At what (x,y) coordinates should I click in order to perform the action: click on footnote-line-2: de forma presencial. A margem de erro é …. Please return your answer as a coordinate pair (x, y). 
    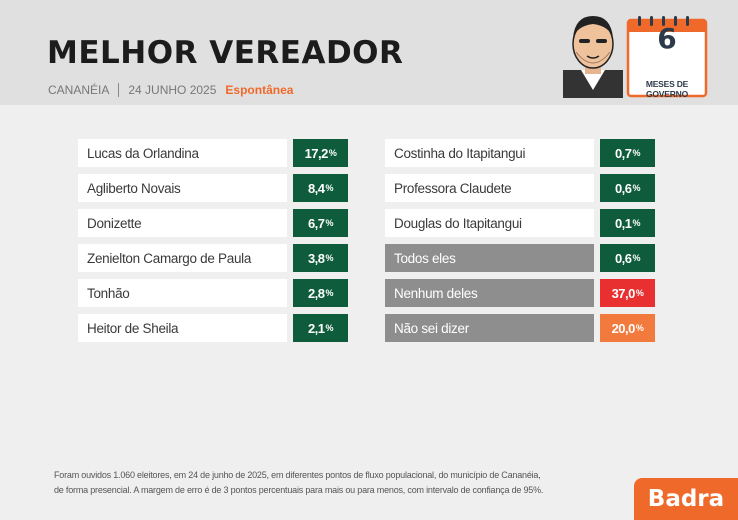
    Looking at the image, I should click on (299, 490).